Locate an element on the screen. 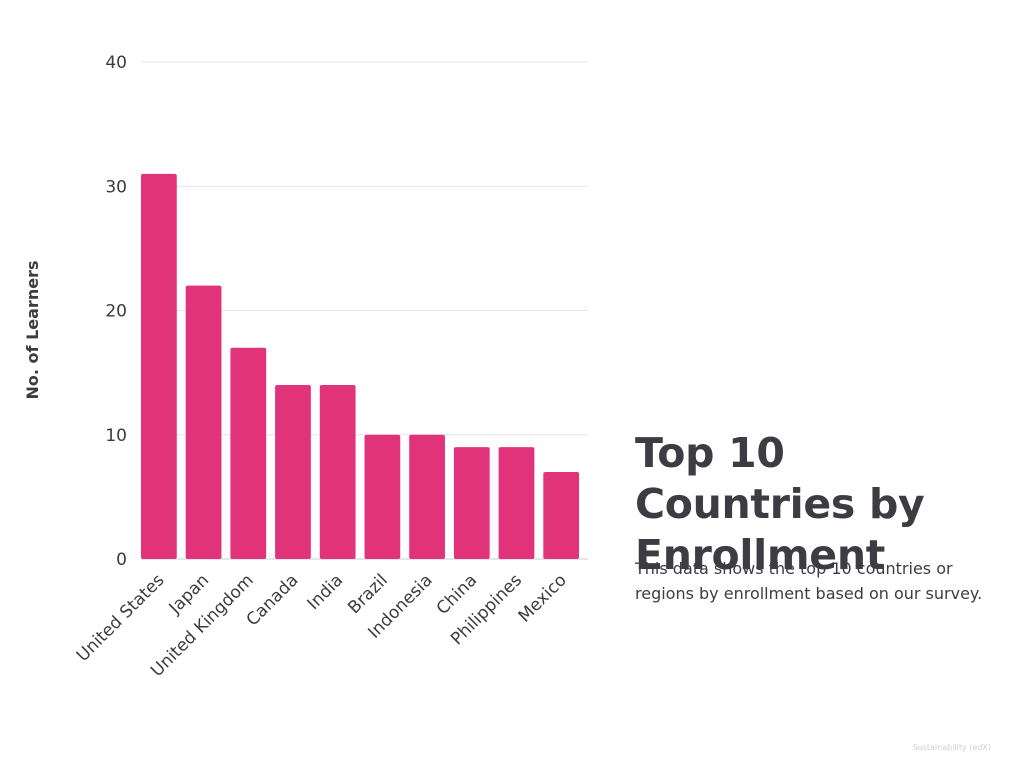 The height and width of the screenshot is (768, 1024). y-tick-label: 40 is located at coordinates (116, 63).